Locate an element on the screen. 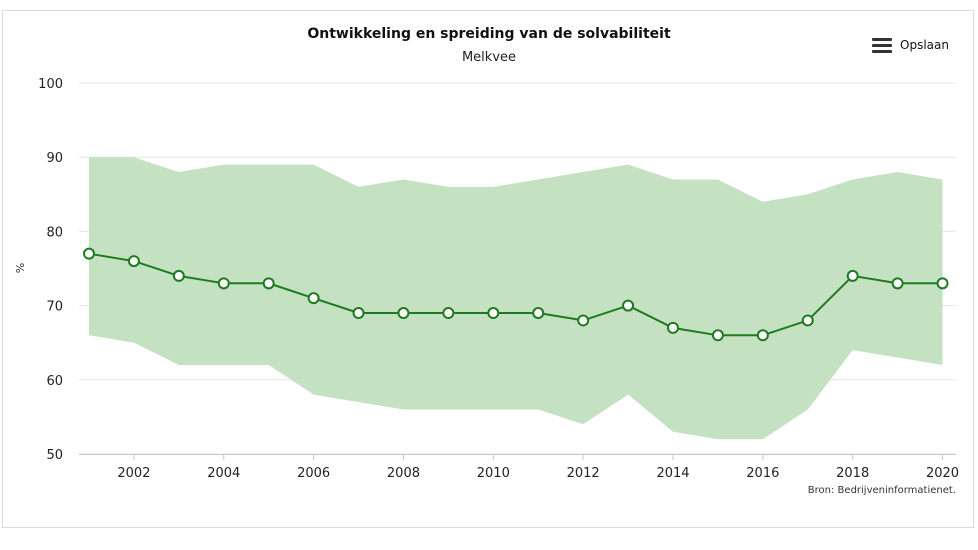 This screenshot has width=978, height=550. x-tick-label: 2002 is located at coordinates (133, 473).